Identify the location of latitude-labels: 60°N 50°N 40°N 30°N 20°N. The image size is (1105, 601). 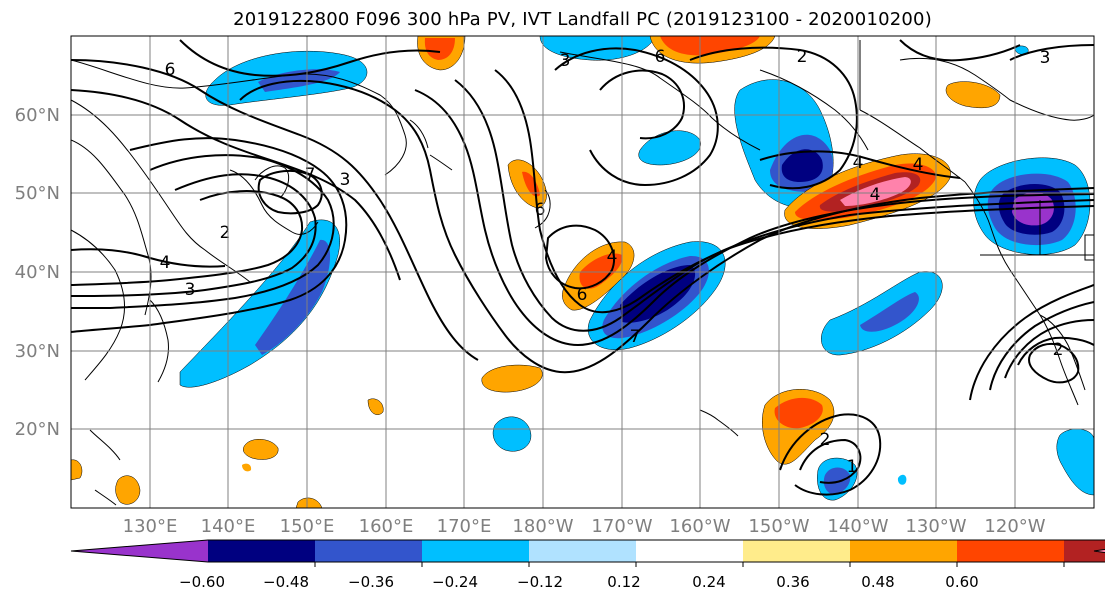
(37, 272).